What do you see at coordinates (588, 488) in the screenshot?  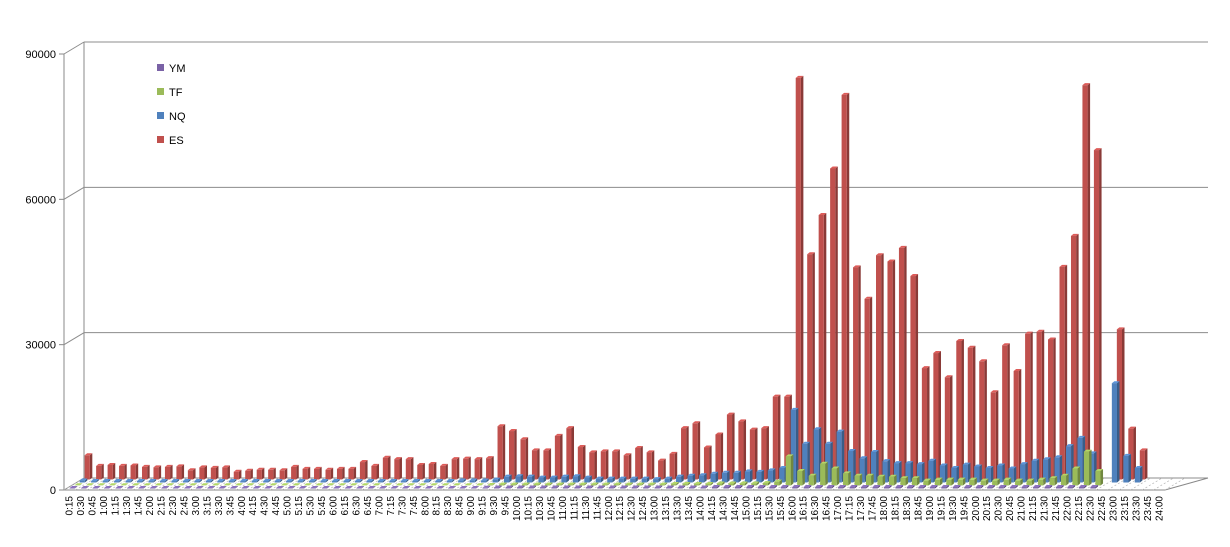 I see `bar-YM-11:30` at bounding box center [588, 488].